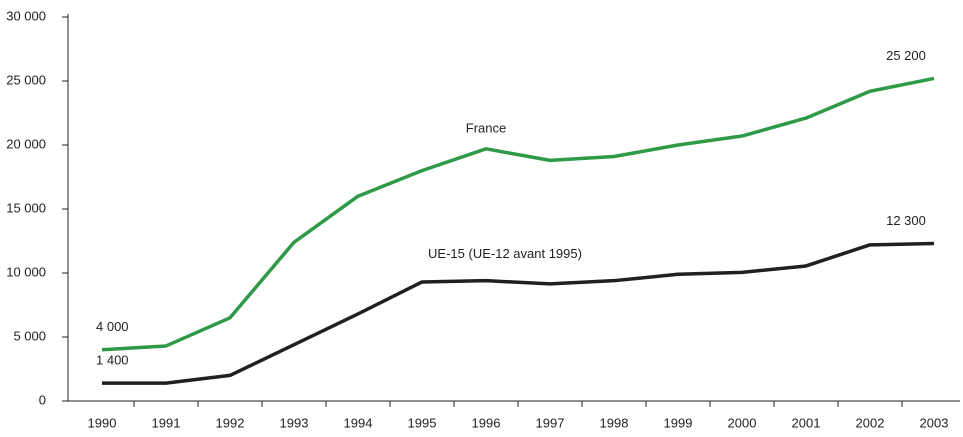  Describe the element at coordinates (26, 79) in the screenshot. I see `y-tick-label: 25 000` at that location.